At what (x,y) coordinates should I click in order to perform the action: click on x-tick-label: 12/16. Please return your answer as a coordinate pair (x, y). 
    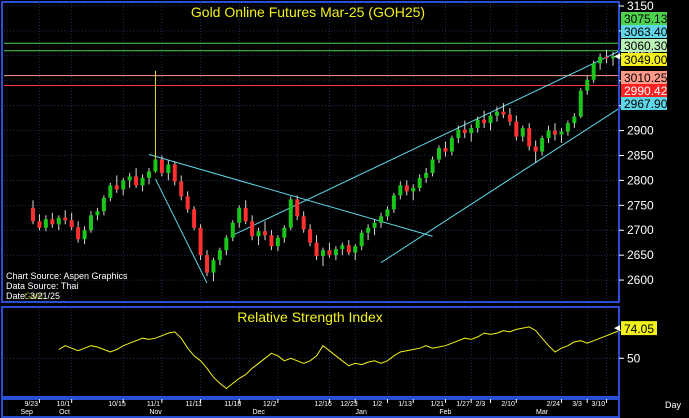
    Looking at the image, I should click on (323, 404).